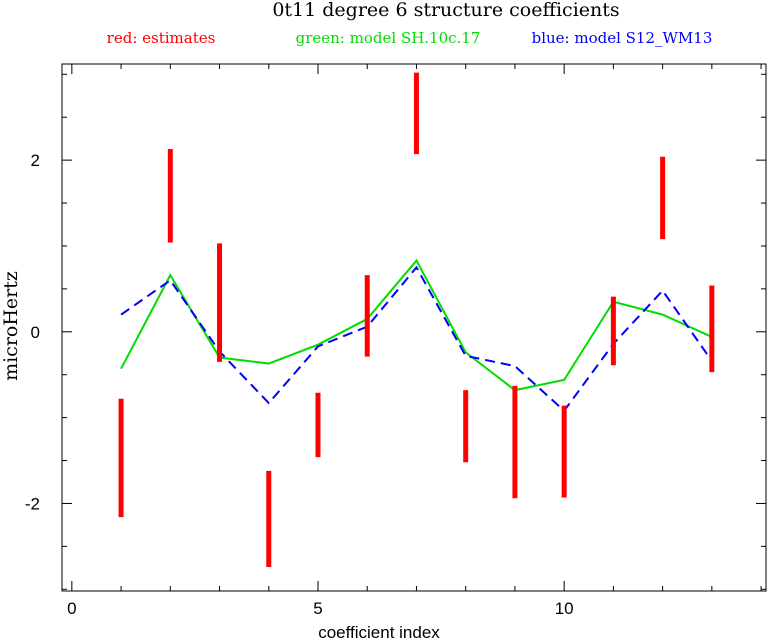  I want to click on x-axis-label: coefficient index, so click(379, 632).